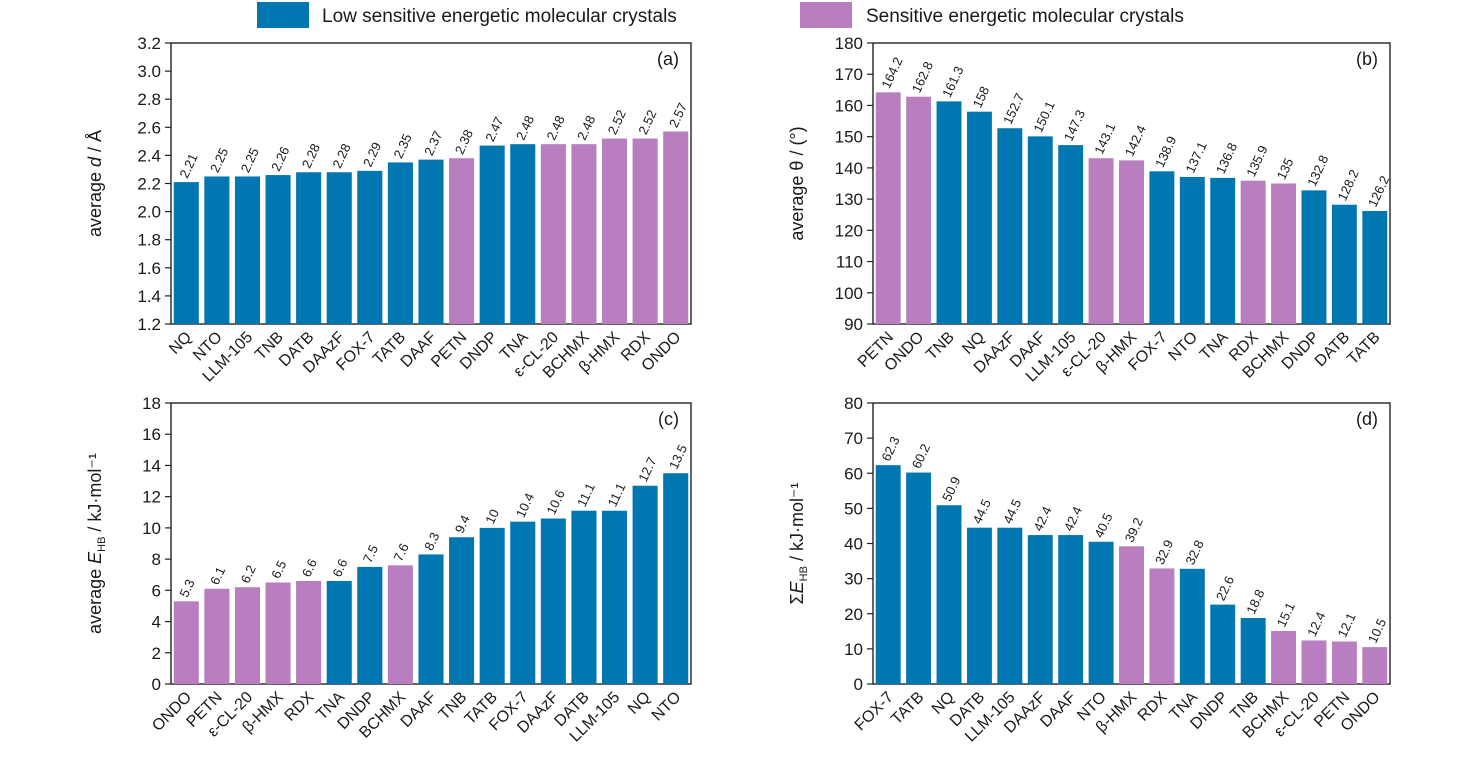 This screenshot has height=757, width=1472. I want to click on y-tick-label: 160, so click(849, 105).